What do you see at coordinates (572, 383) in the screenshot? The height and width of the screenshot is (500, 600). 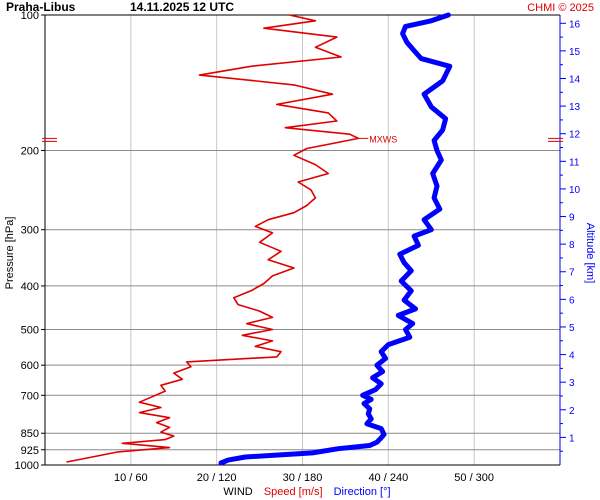 I see `altitude-tick-label: 3` at bounding box center [572, 383].